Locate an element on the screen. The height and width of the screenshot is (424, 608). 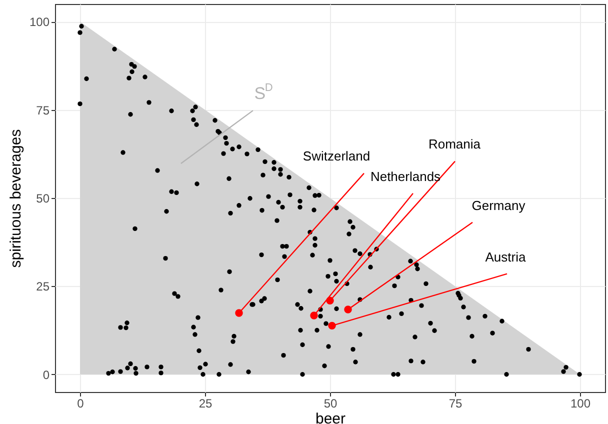
x-tick-label: 0 is located at coordinates (80, 403).